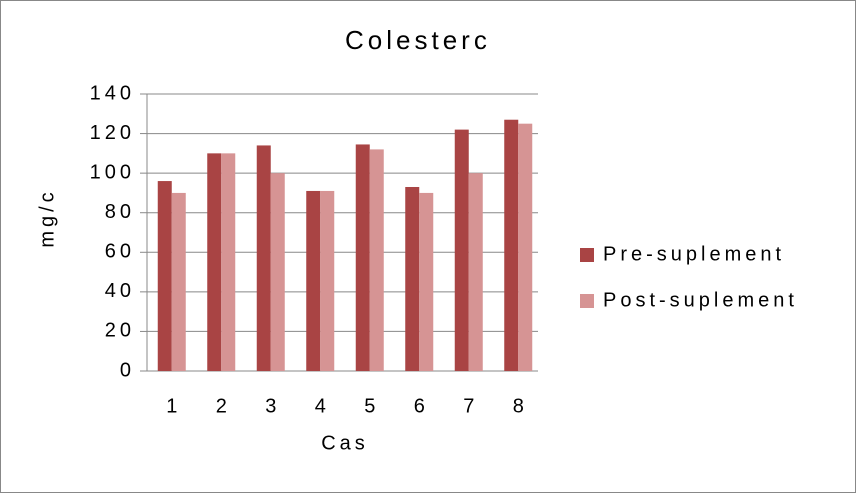  I want to click on x-tick-label: 7, so click(470, 406).